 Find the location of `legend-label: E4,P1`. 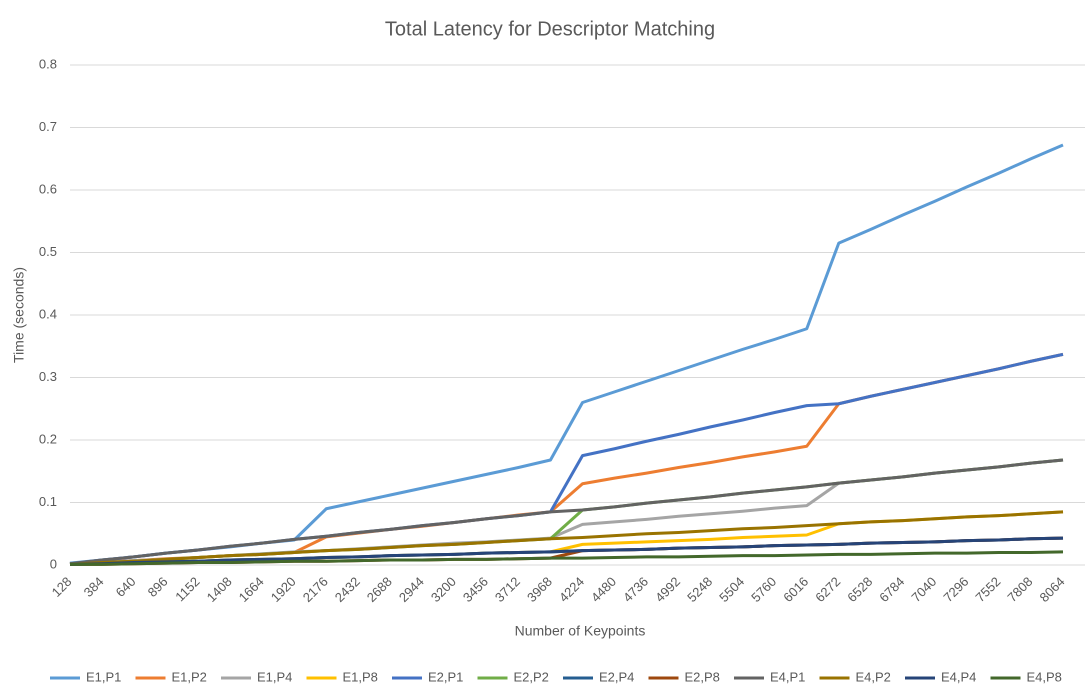

legend-label: E4,P1 is located at coordinates (787, 676).